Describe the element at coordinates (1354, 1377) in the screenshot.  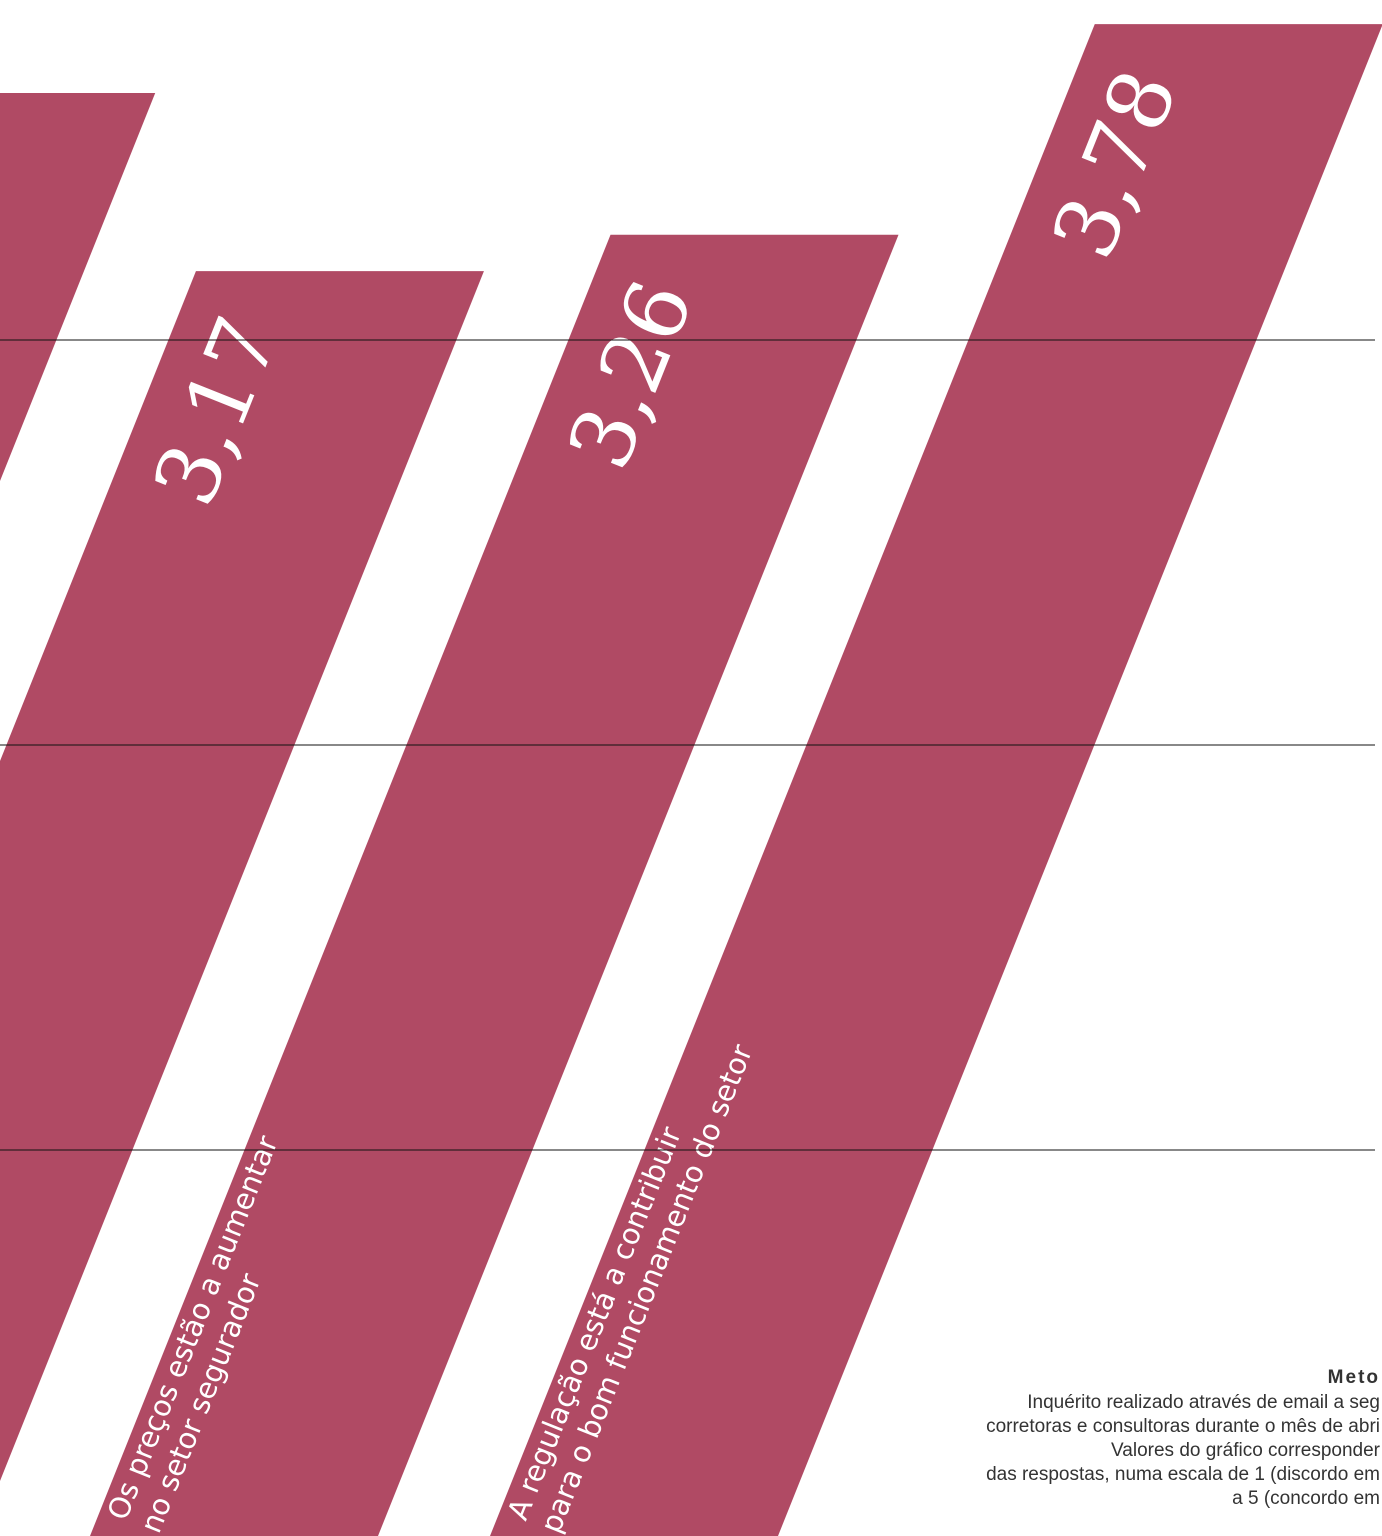
I see `note-title: Meto` at that location.